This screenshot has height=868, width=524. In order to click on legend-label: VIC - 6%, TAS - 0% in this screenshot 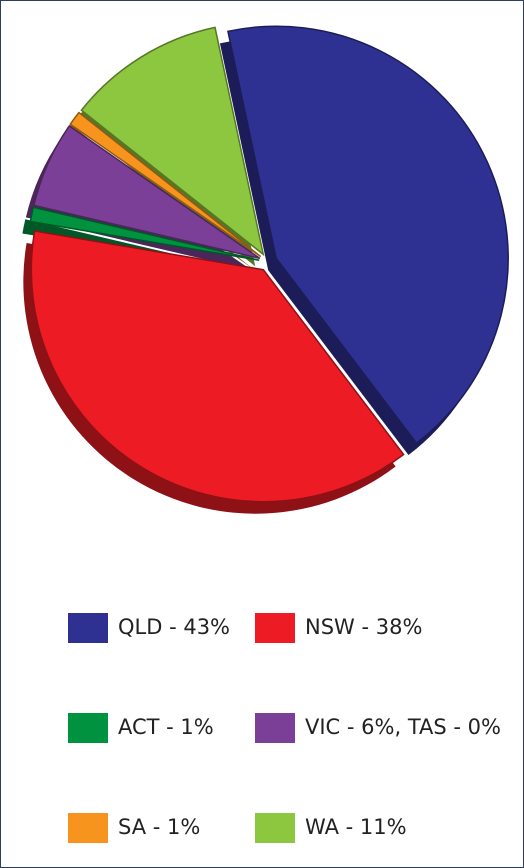, I will do `click(403, 727)`.